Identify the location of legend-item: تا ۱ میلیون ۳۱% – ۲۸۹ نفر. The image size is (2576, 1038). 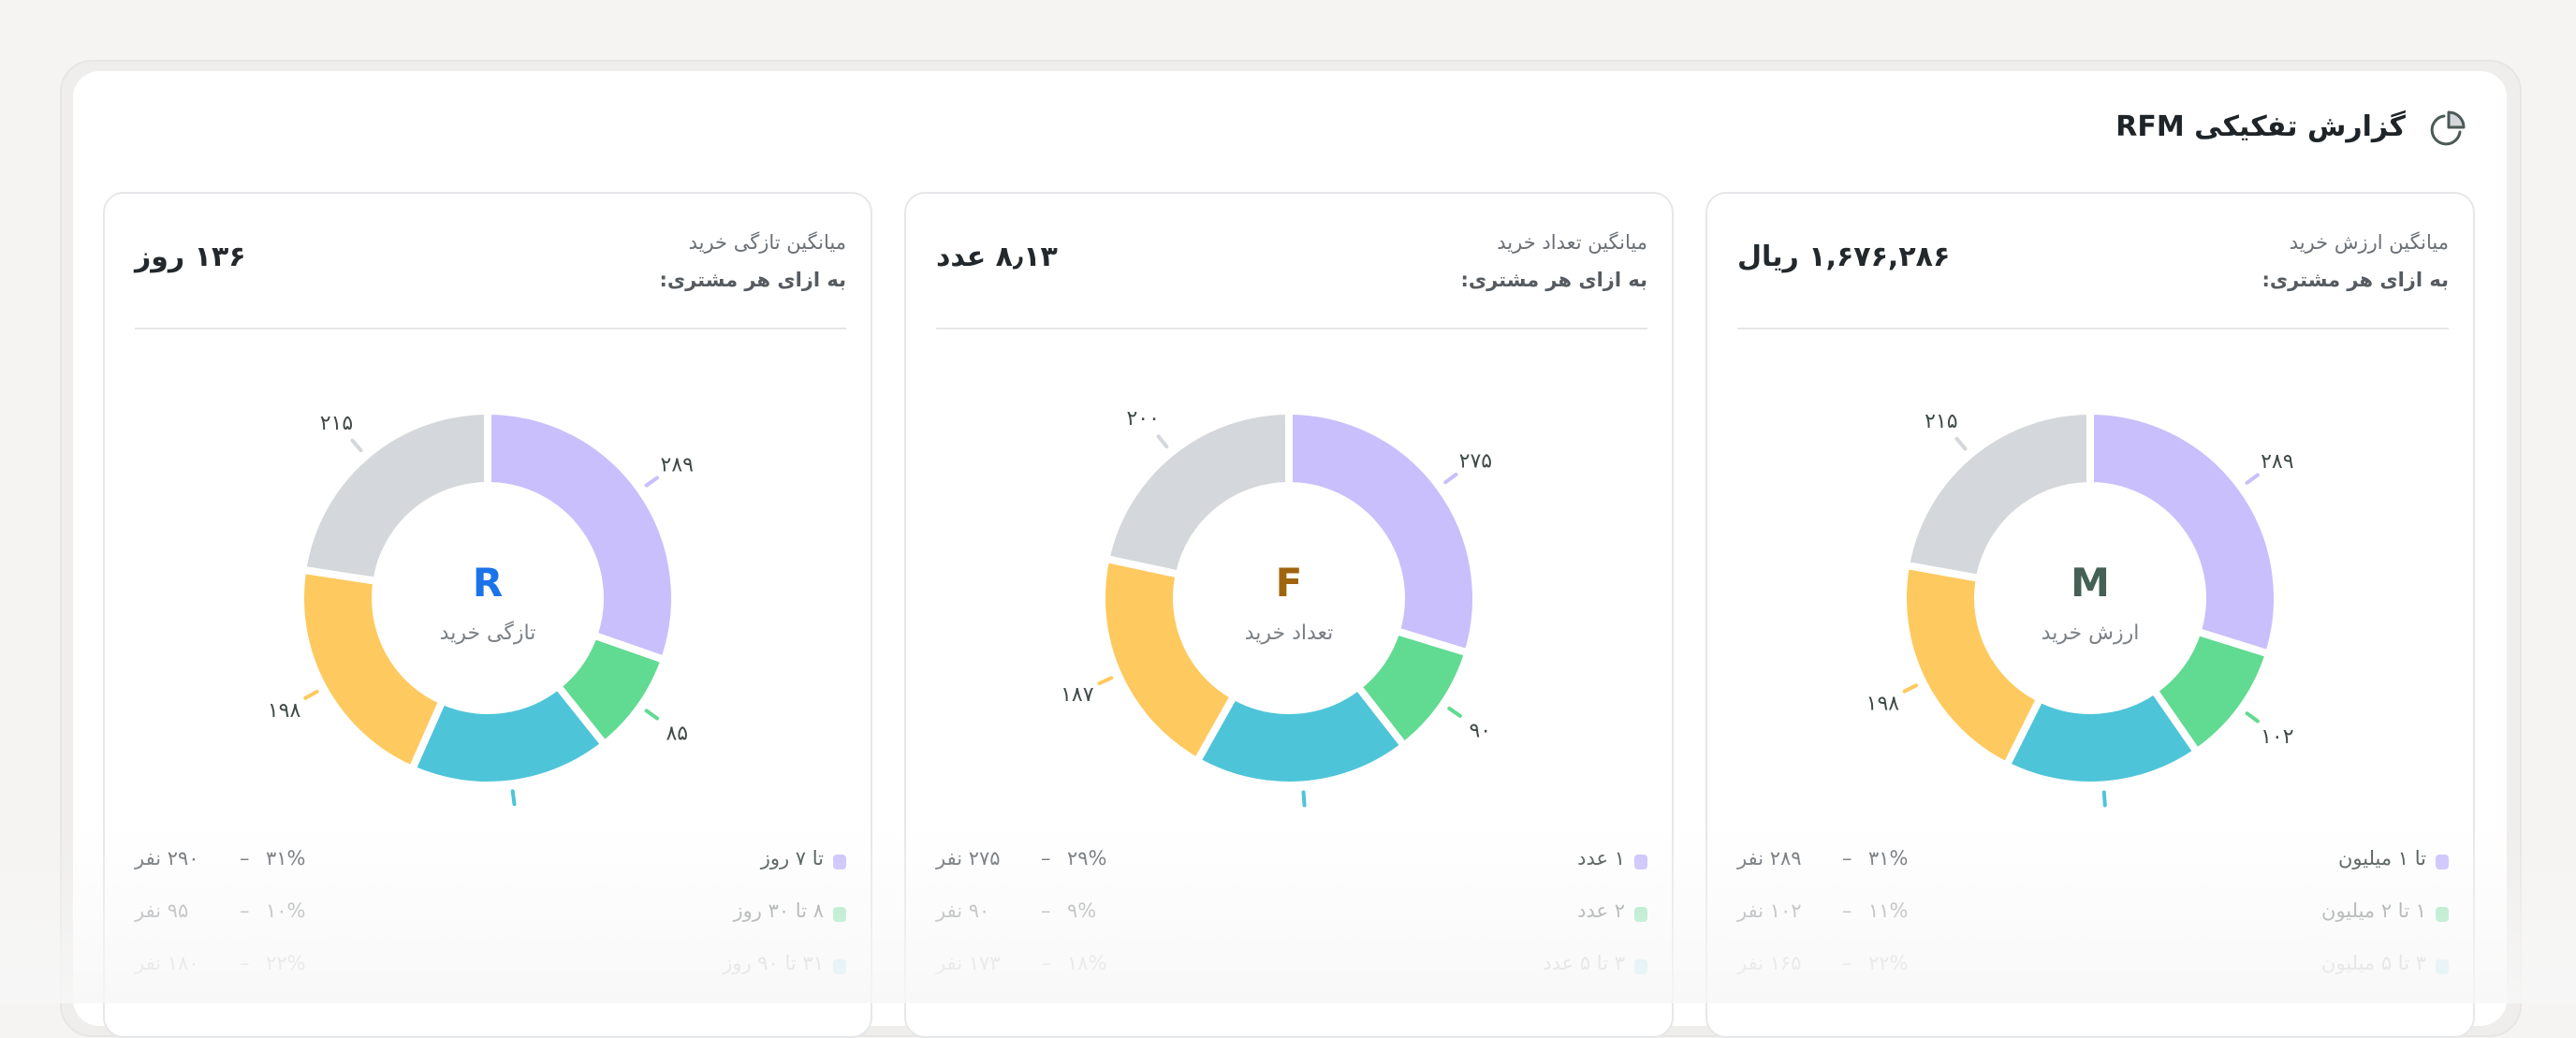
(2093, 866).